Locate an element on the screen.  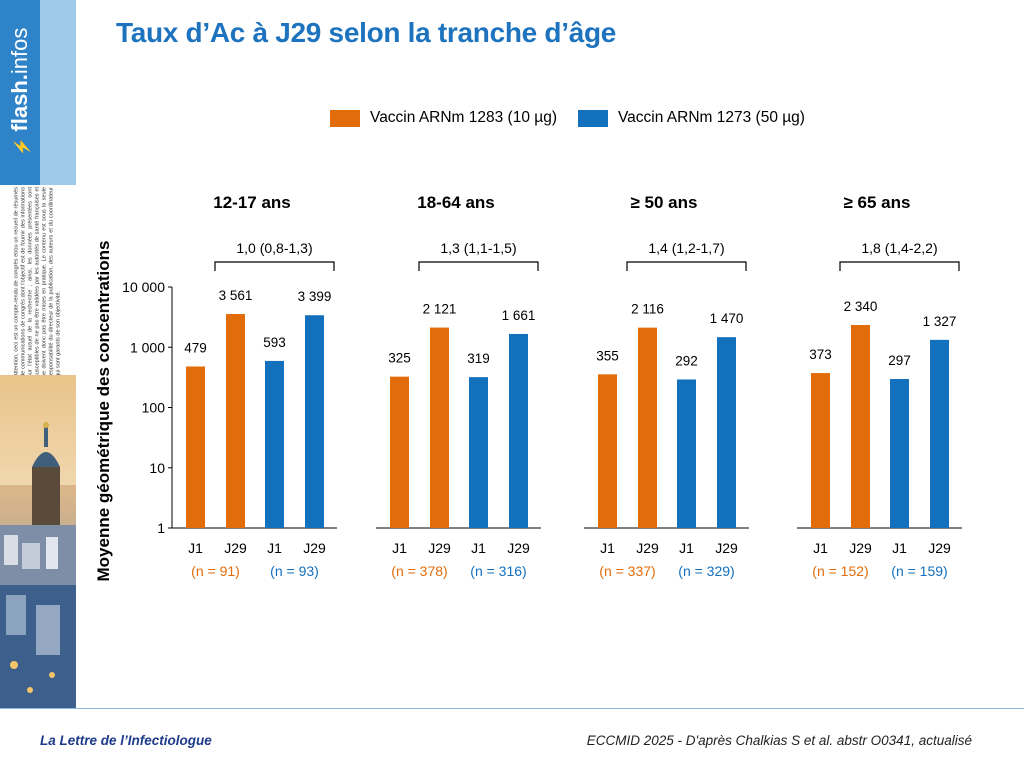
footer-publication: La Lettre de l’Infectiologue is located at coordinates (126, 740).